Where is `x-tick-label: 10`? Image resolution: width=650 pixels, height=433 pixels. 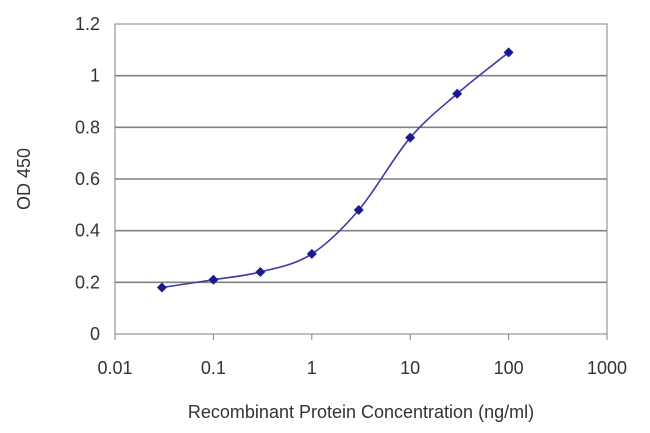 x-tick-label: 10 is located at coordinates (410, 368).